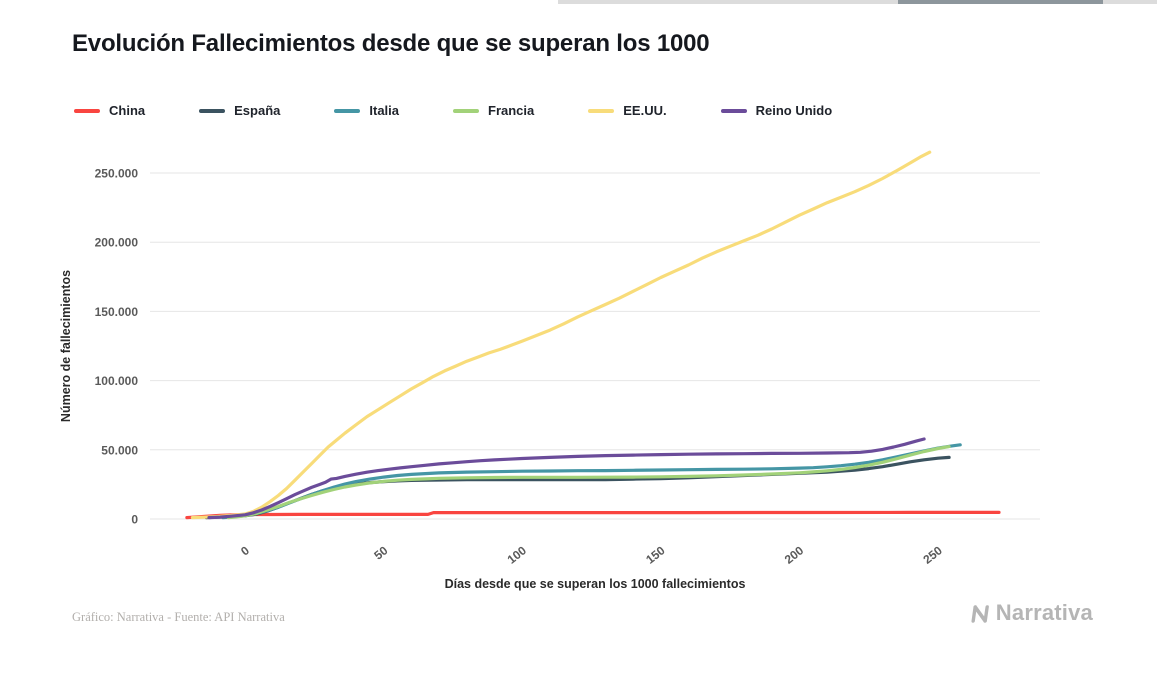  I want to click on x-tick-label: 0, so click(245, 550).